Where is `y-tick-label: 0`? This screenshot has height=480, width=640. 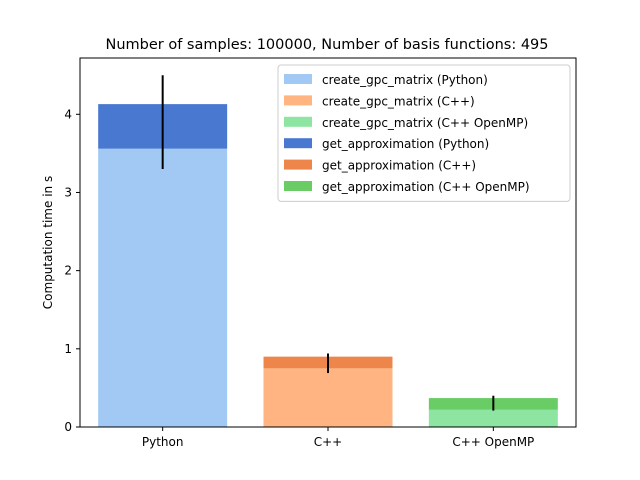 y-tick-label: 0 is located at coordinates (68, 427).